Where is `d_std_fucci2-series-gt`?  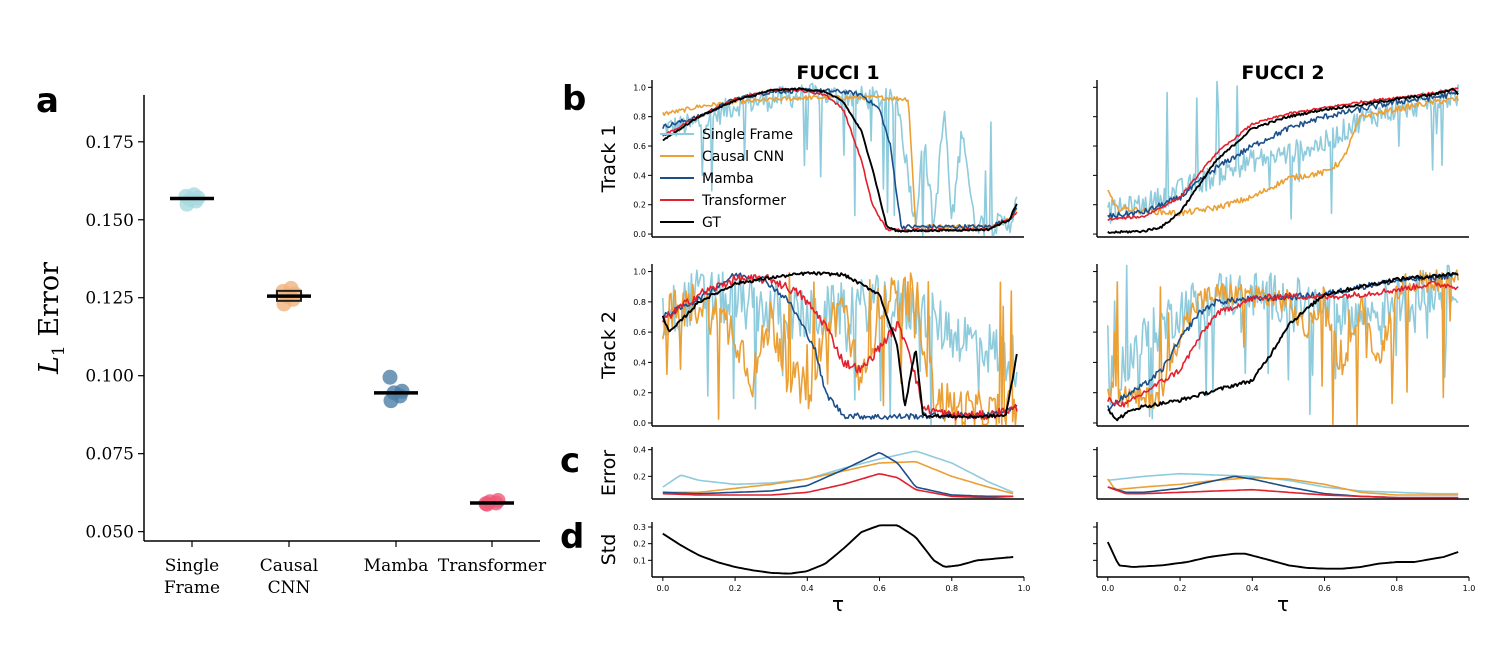
d_std_fucci2-series-gt is located at coordinates (1282, 555).